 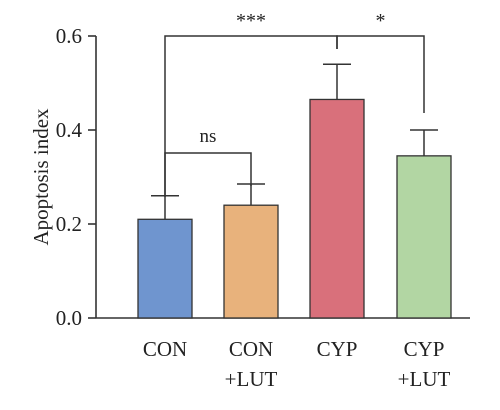 I want to click on significance-label: *, so click(x=381, y=21).